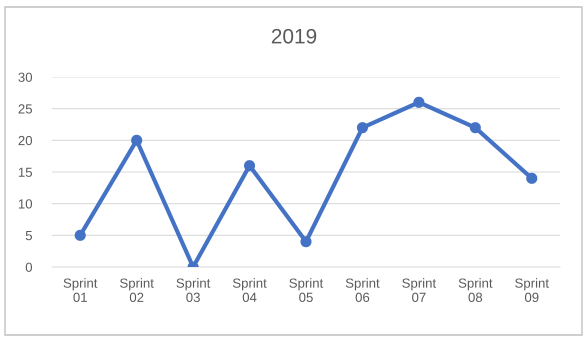 This screenshot has width=588, height=341. What do you see at coordinates (419, 290) in the screenshot?
I see `x-tick-label: Sprint 07` at bounding box center [419, 290].